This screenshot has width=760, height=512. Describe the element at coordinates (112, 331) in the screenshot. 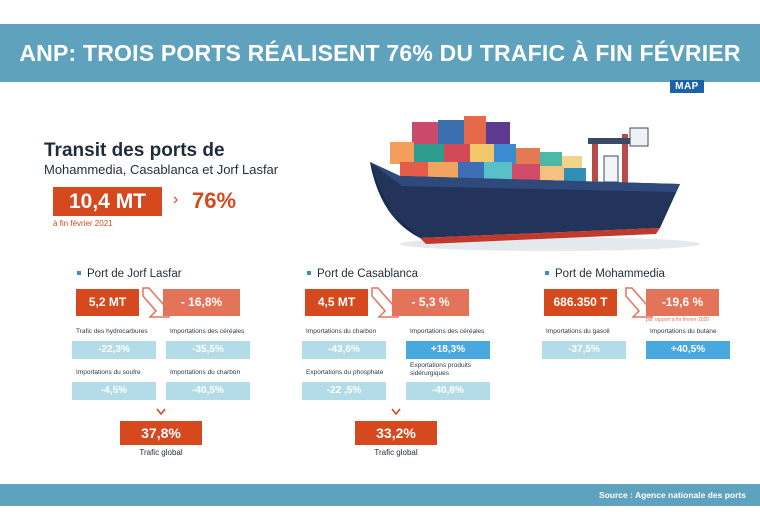

I see `jorf-item-1-label: Trafic des hydrocarbures` at that location.